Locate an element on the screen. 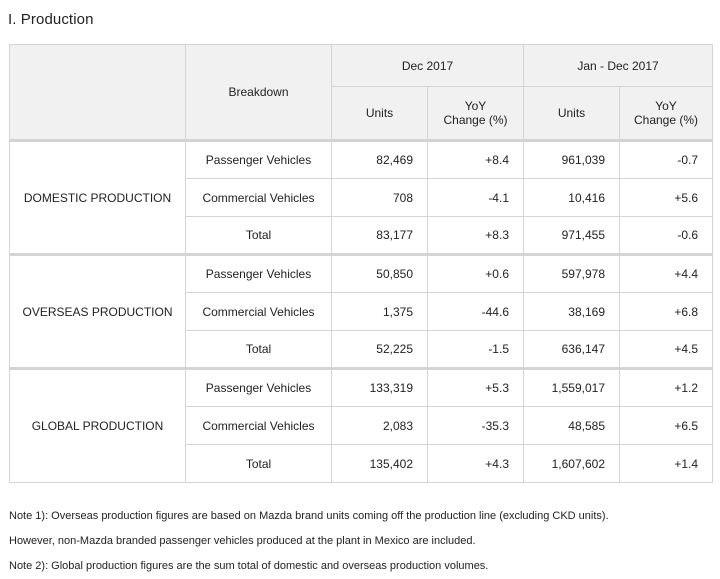 The width and height of the screenshot is (720, 579). cell-dec-yoy: +0.6 is located at coordinates (475, 273).